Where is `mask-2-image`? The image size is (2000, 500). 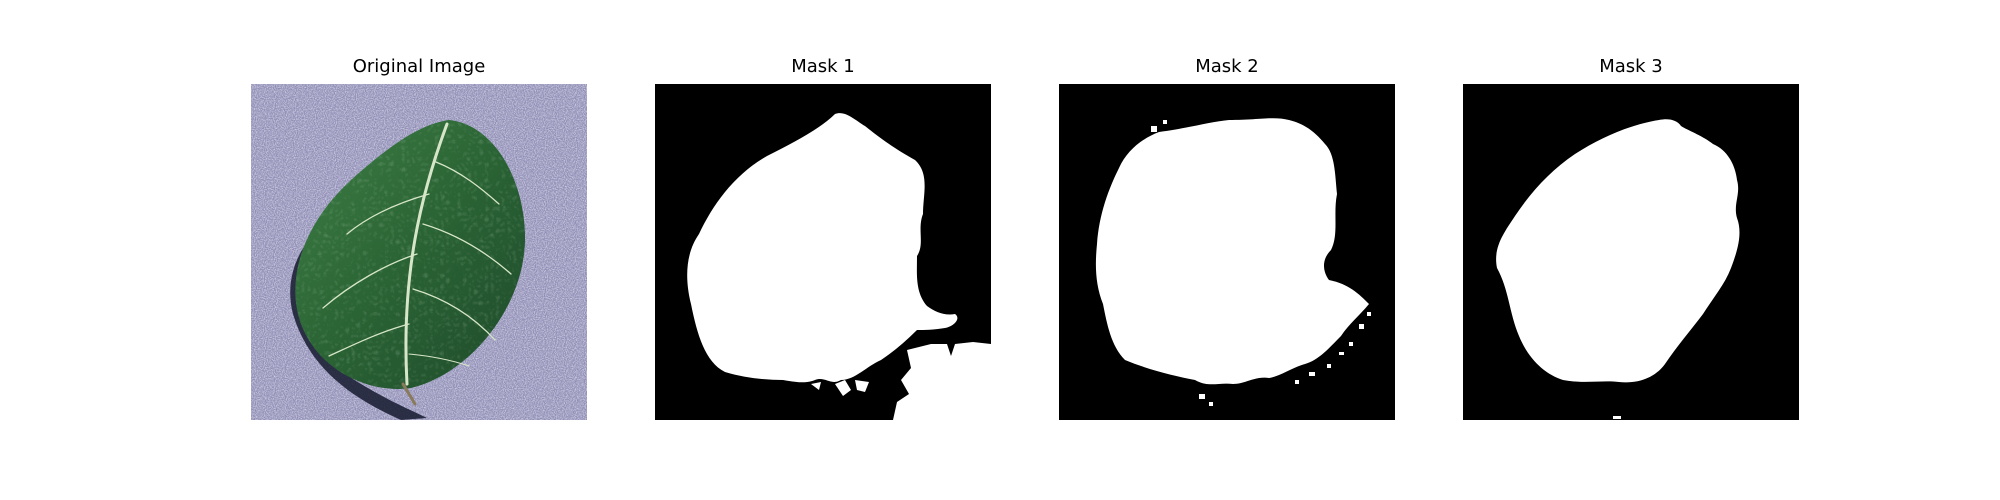 mask-2-image is located at coordinates (1227, 252).